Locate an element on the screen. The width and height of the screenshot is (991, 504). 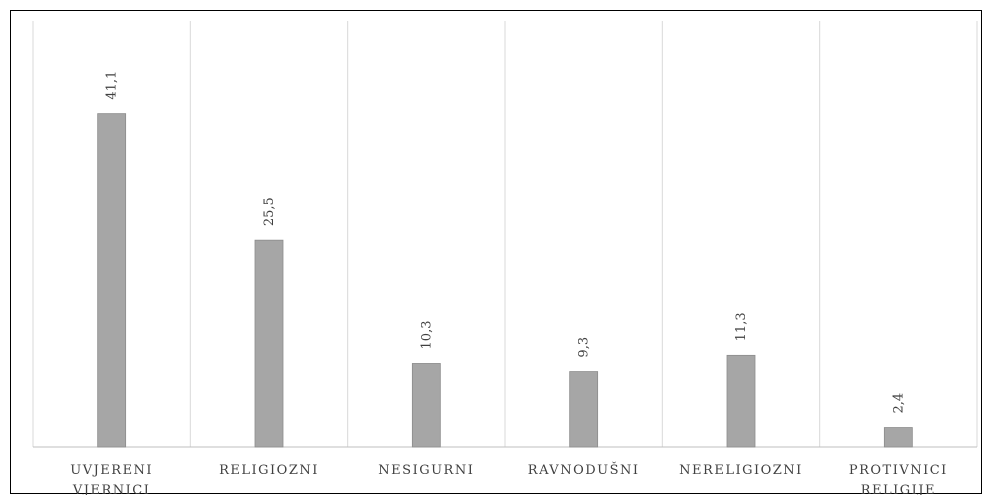
category-label: RELIGIJE is located at coordinates (898, 489).